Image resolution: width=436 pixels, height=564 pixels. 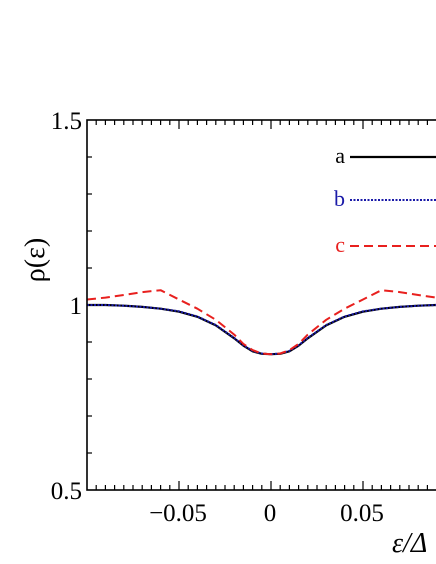 I want to click on legend-label-c: c, so click(x=340, y=244).